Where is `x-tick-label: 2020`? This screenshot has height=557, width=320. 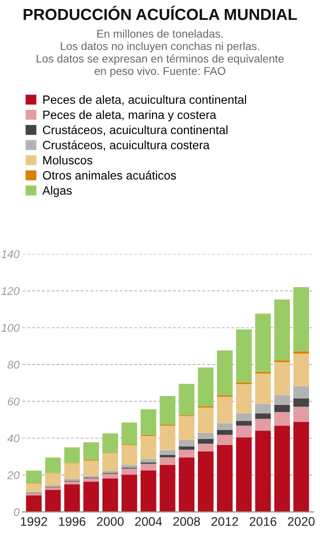 x-tick-label: 2020 is located at coordinates (301, 521).